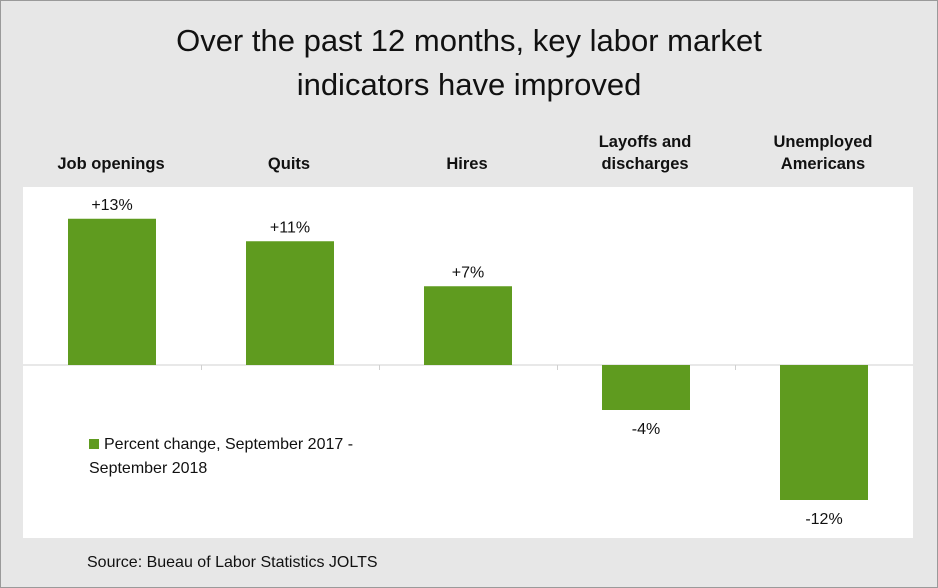 This screenshot has width=938, height=588. I want to click on data-label-4: -4%, so click(646, 429).